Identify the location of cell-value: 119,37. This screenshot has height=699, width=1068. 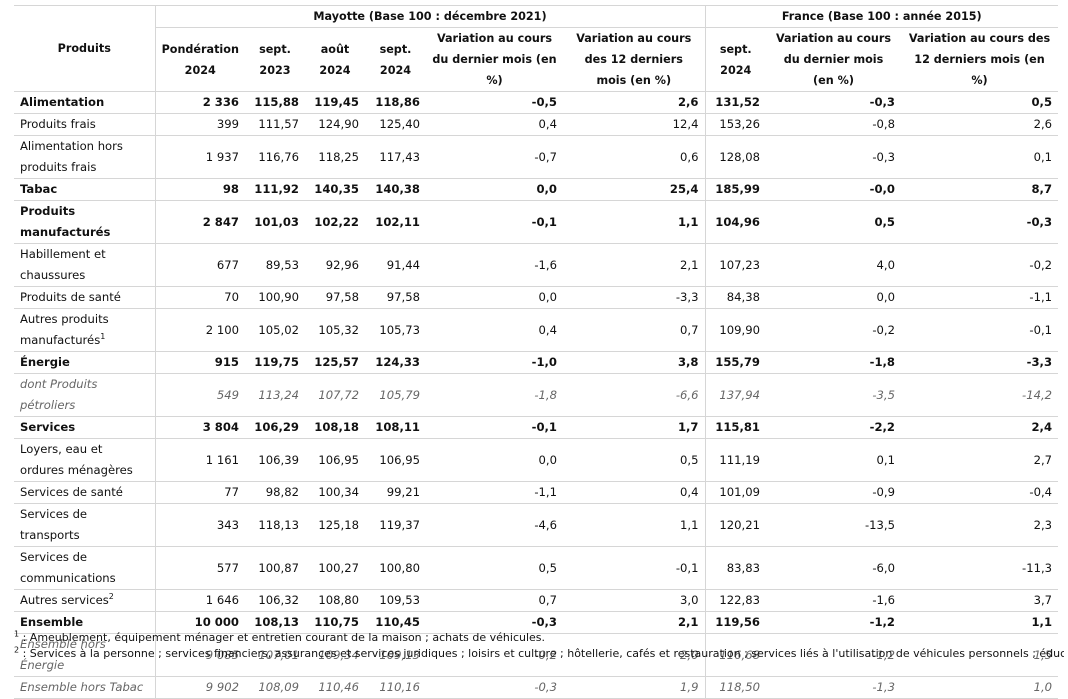
(395, 525).